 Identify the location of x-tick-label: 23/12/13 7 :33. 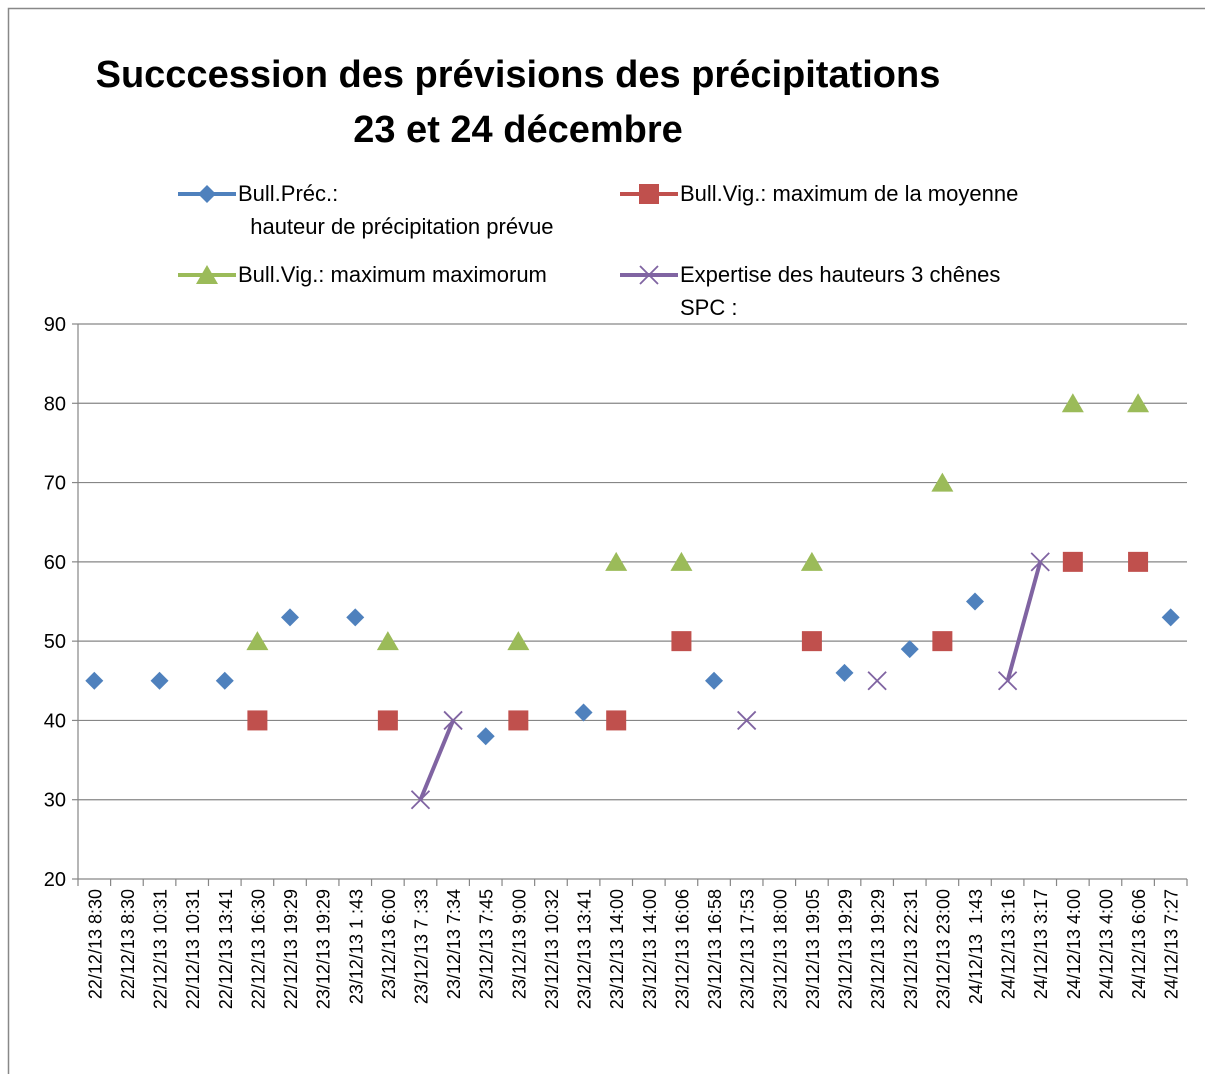
(421, 946).